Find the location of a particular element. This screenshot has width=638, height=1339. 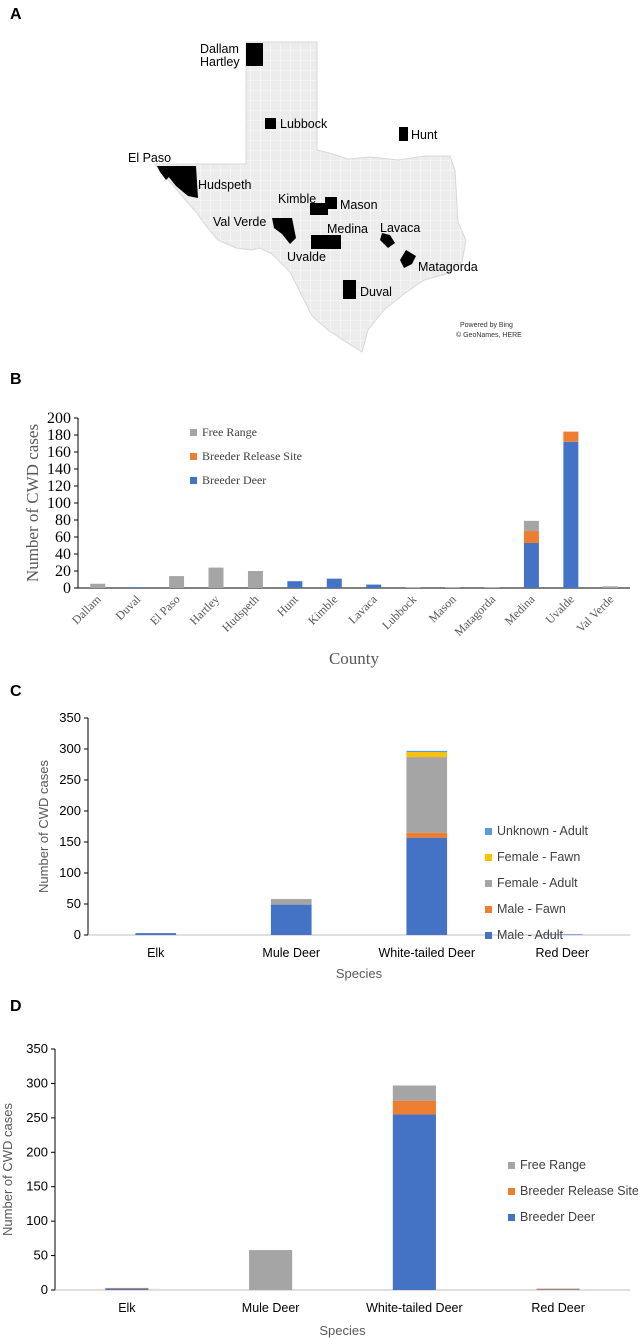

legend-swatch-breeder-deer is located at coordinates (193, 480).